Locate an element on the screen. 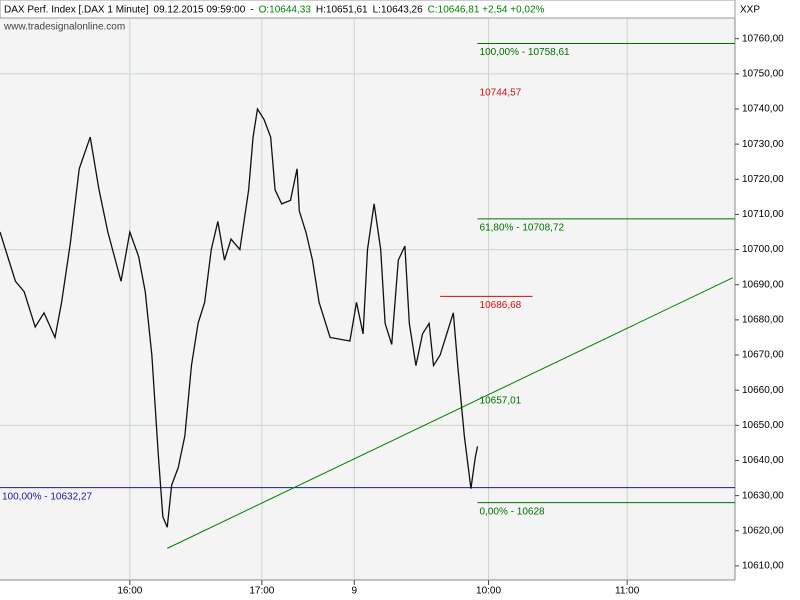  x-tick-label: 9 is located at coordinates (355, 591).